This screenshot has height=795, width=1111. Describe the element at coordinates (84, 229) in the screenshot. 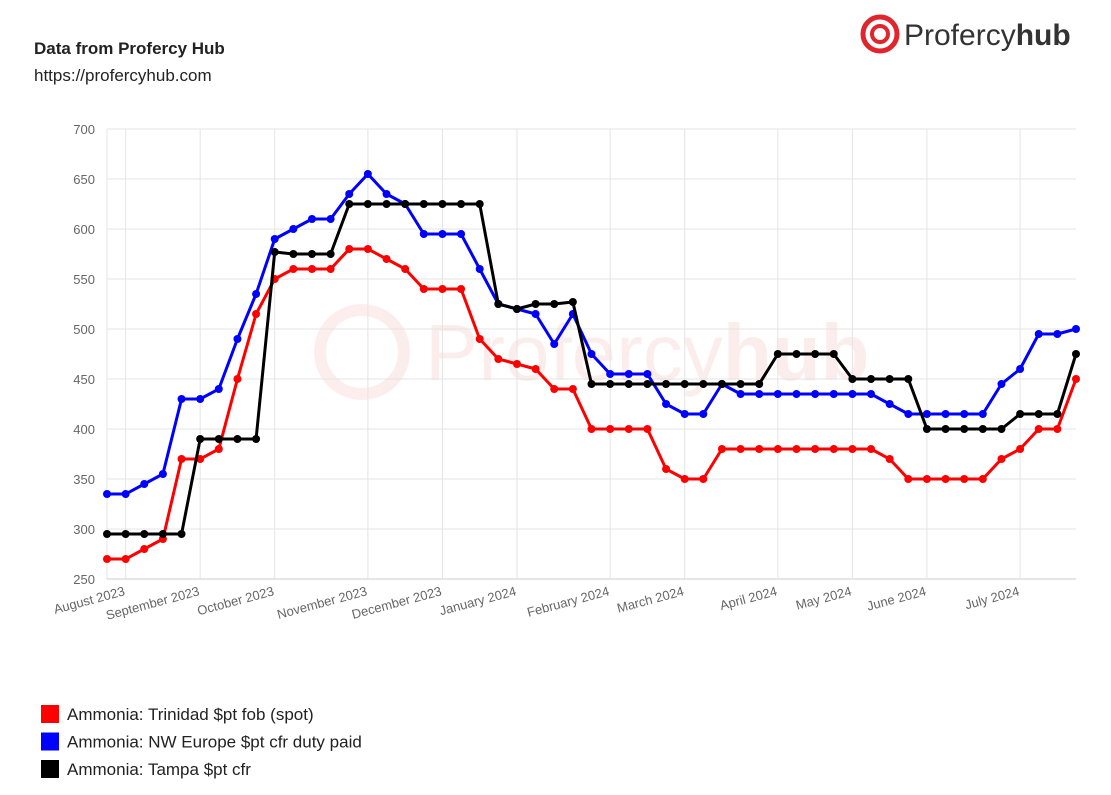

I see `y-tick-label: 600` at that location.